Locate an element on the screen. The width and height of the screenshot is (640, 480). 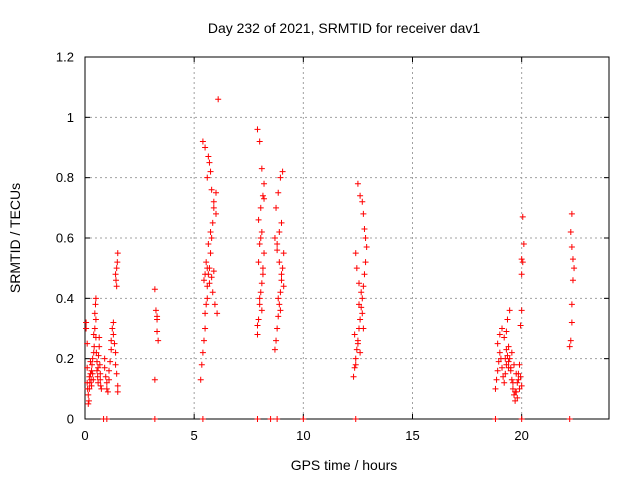
y-tick-label: 0 is located at coordinates (70, 419).